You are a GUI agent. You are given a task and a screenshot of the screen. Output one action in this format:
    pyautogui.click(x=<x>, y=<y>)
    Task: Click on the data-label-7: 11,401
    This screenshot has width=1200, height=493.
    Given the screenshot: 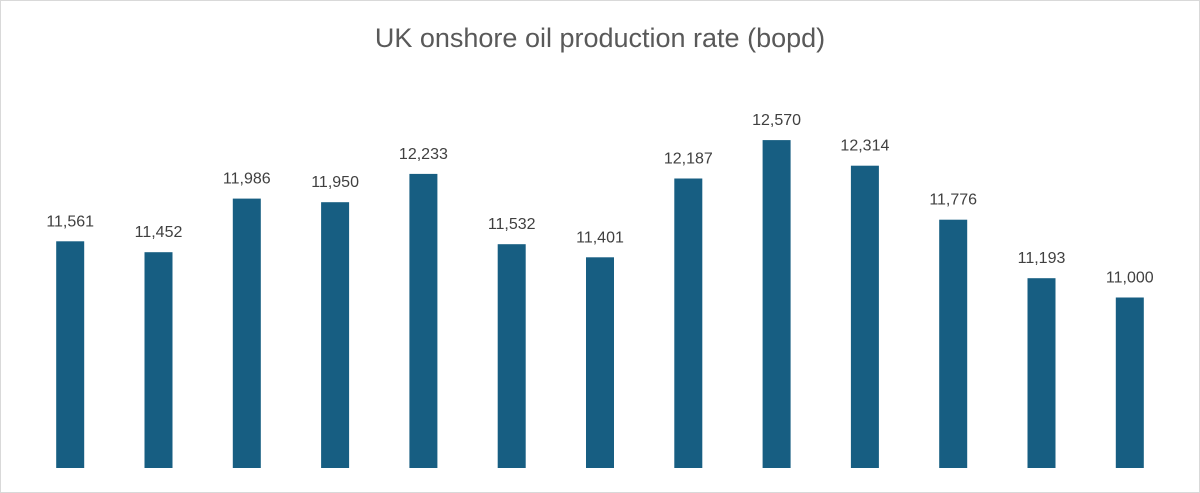 What is the action you would take?
    pyautogui.click(x=600, y=237)
    